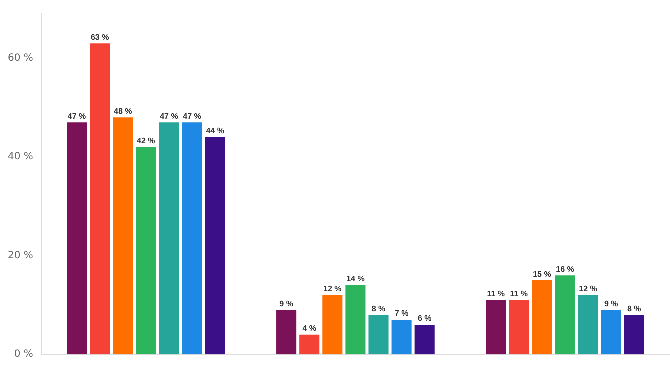  What do you see at coordinates (401, 313) in the screenshot?
I see `data-label: 7 %` at bounding box center [401, 313].